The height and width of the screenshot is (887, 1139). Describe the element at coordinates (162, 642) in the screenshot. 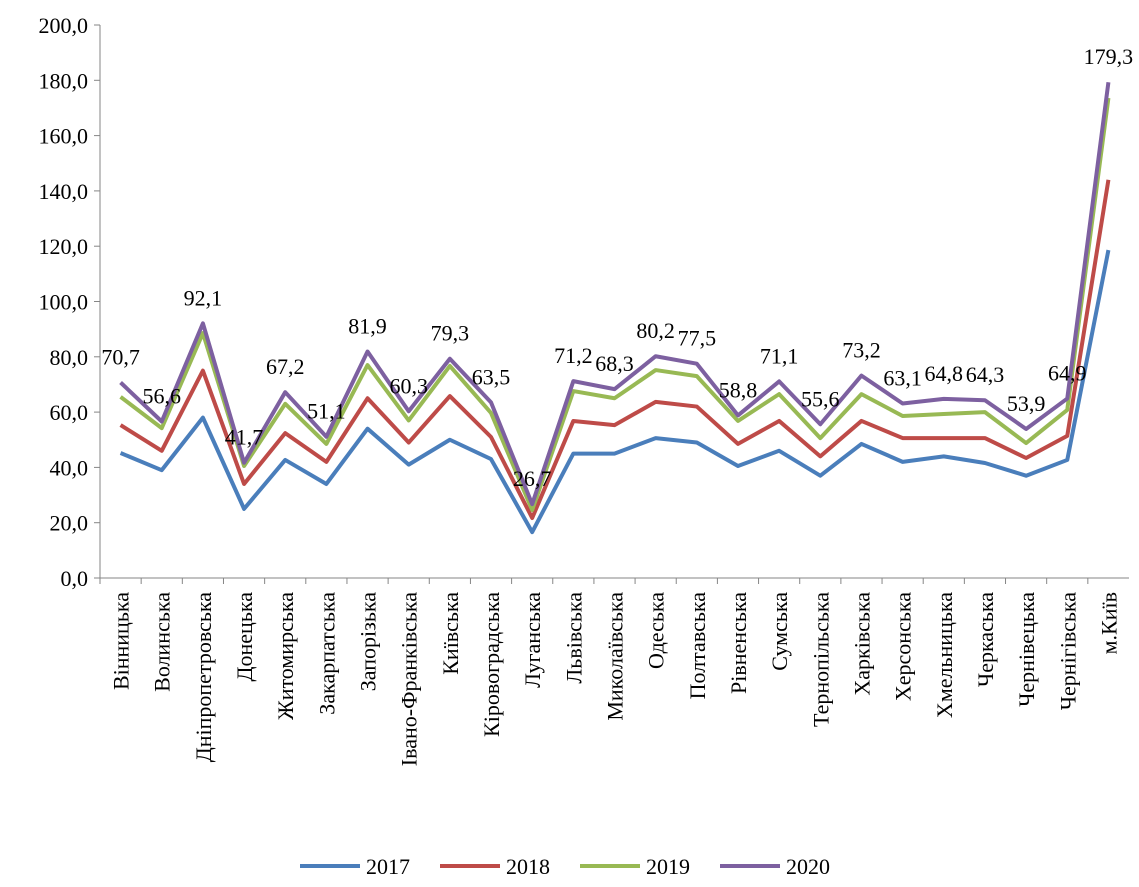

I see `x-tick-label: Волинська` at that location.